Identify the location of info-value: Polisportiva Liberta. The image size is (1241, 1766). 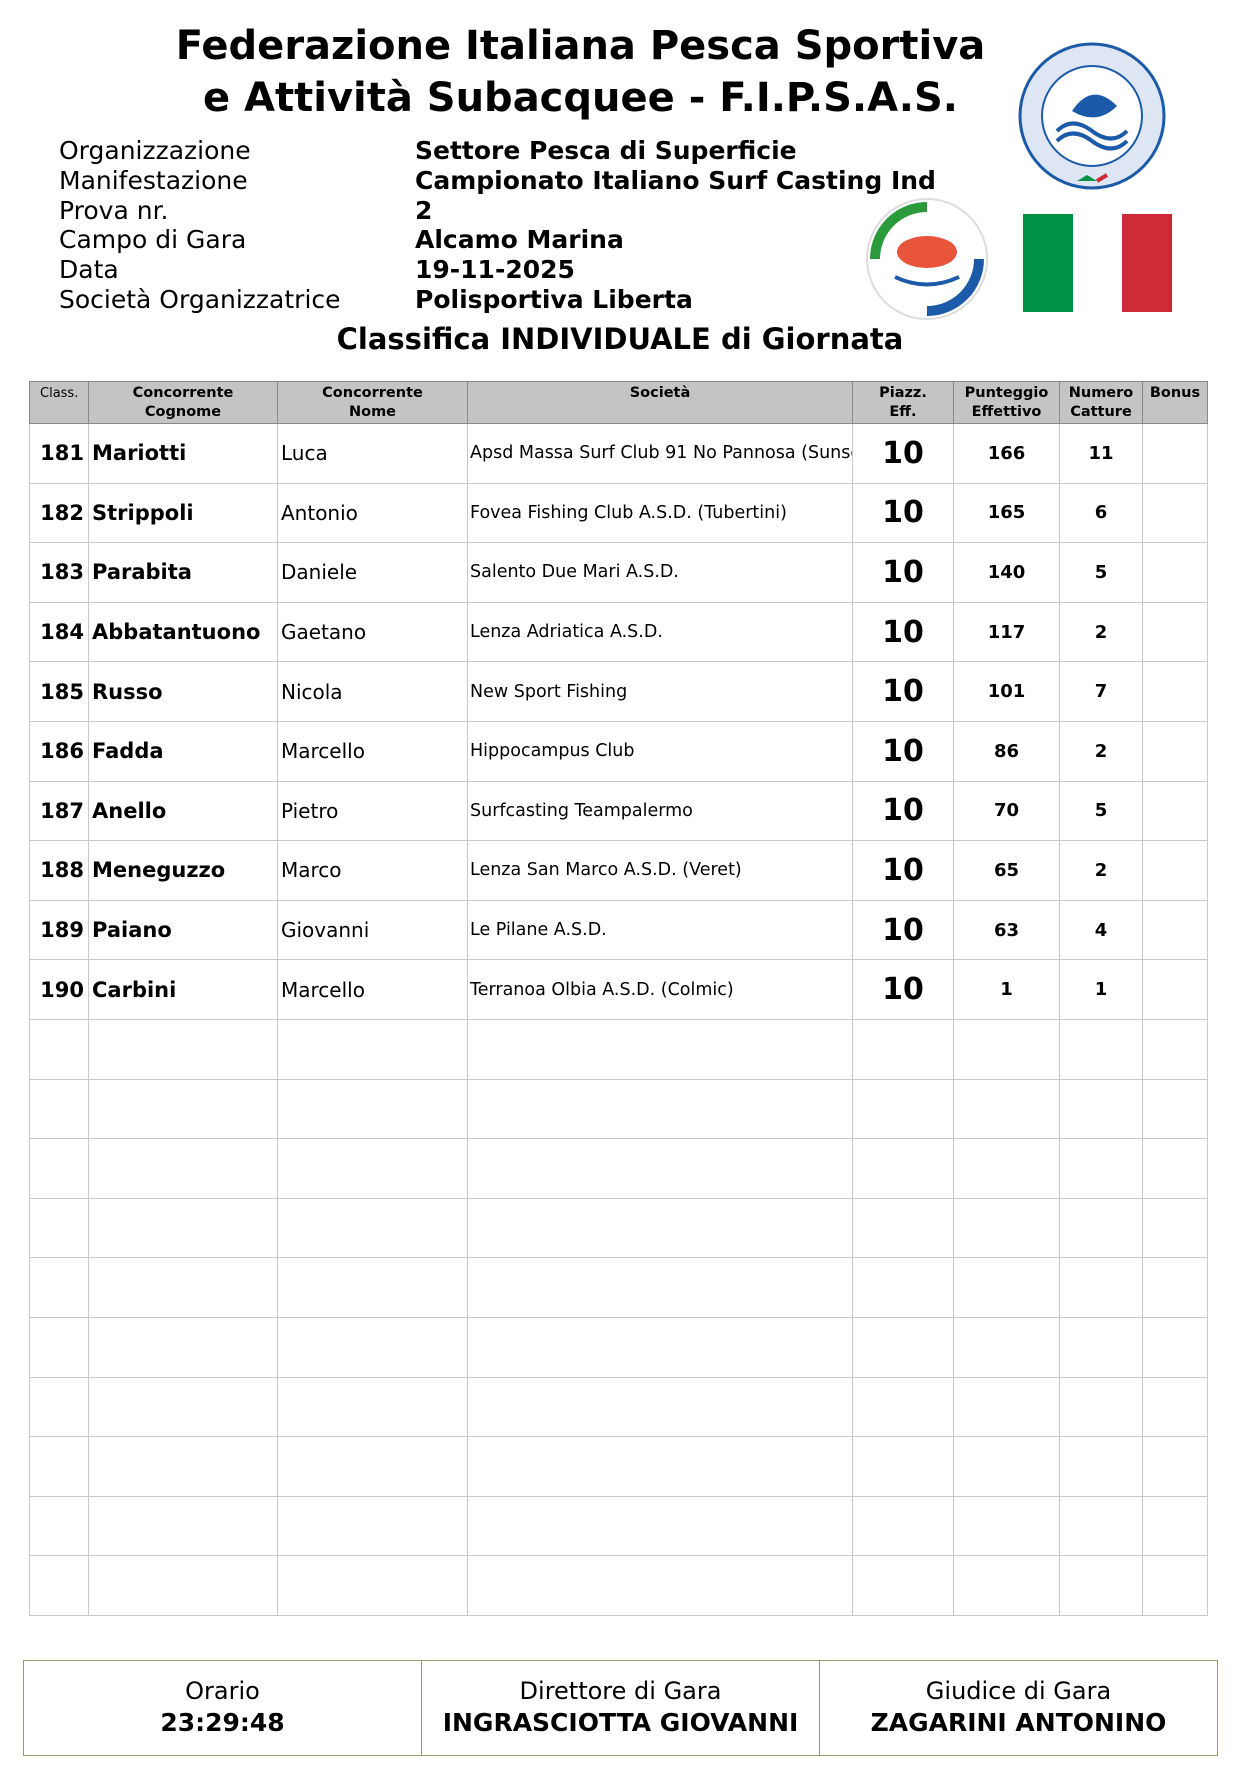
(554, 299).